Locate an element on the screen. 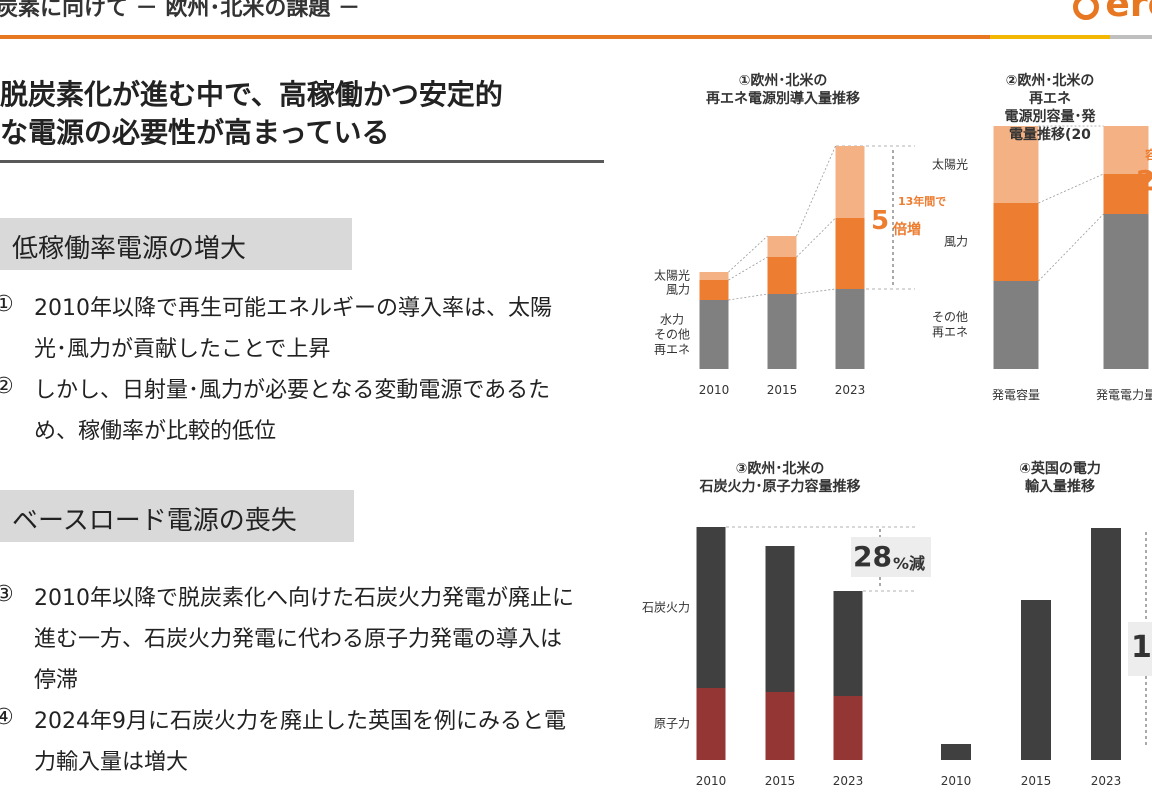  annotation: 13年間で is located at coordinates (922, 201).